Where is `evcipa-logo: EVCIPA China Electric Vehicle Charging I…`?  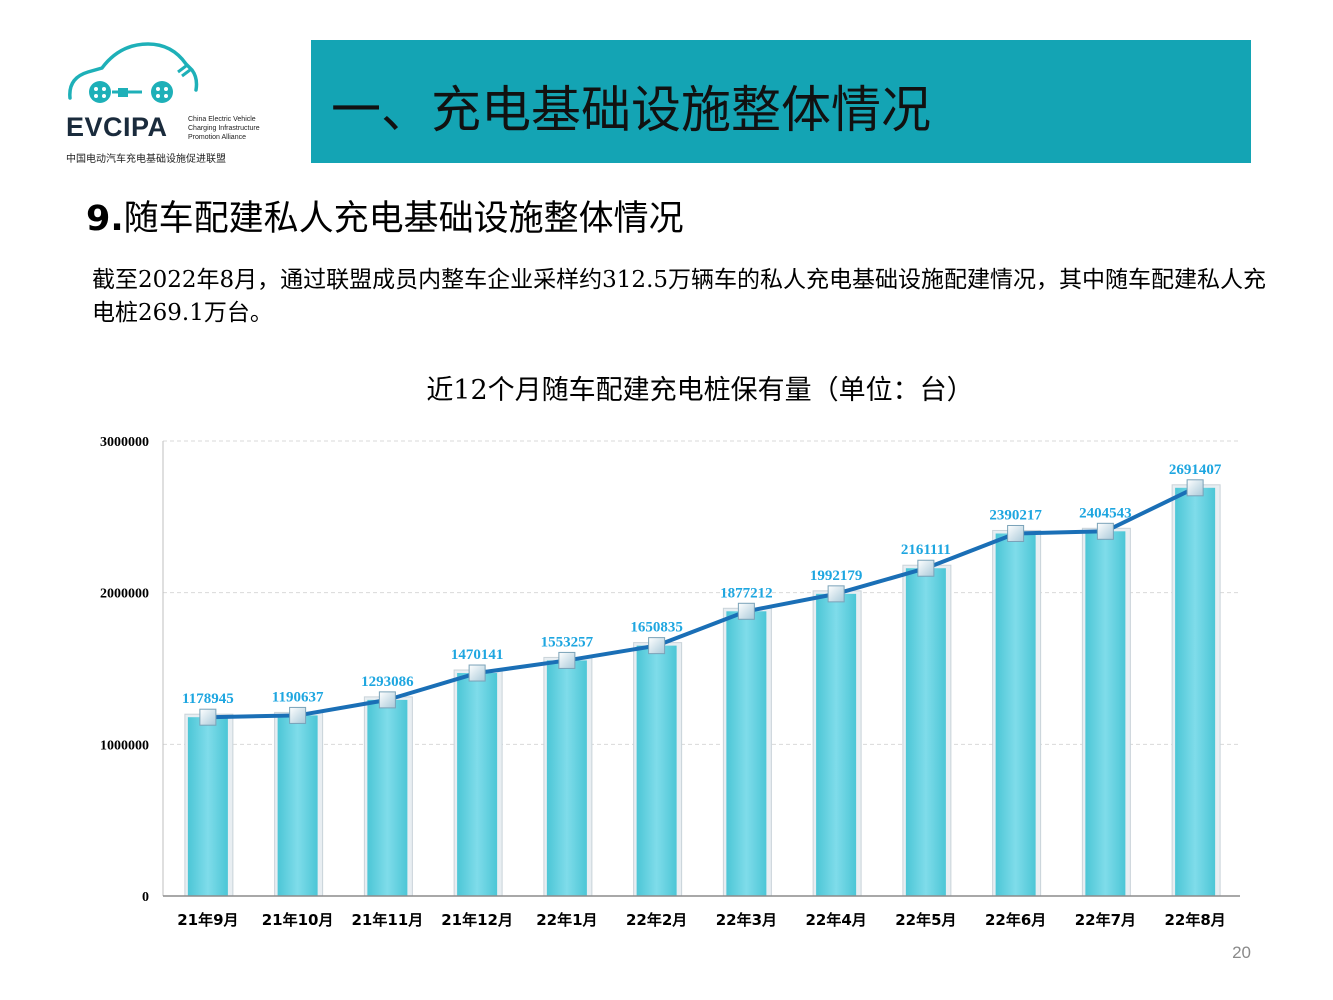
evcipa-logo: EVCIPA China Electric Vehicle Charging I… is located at coordinates (172, 103).